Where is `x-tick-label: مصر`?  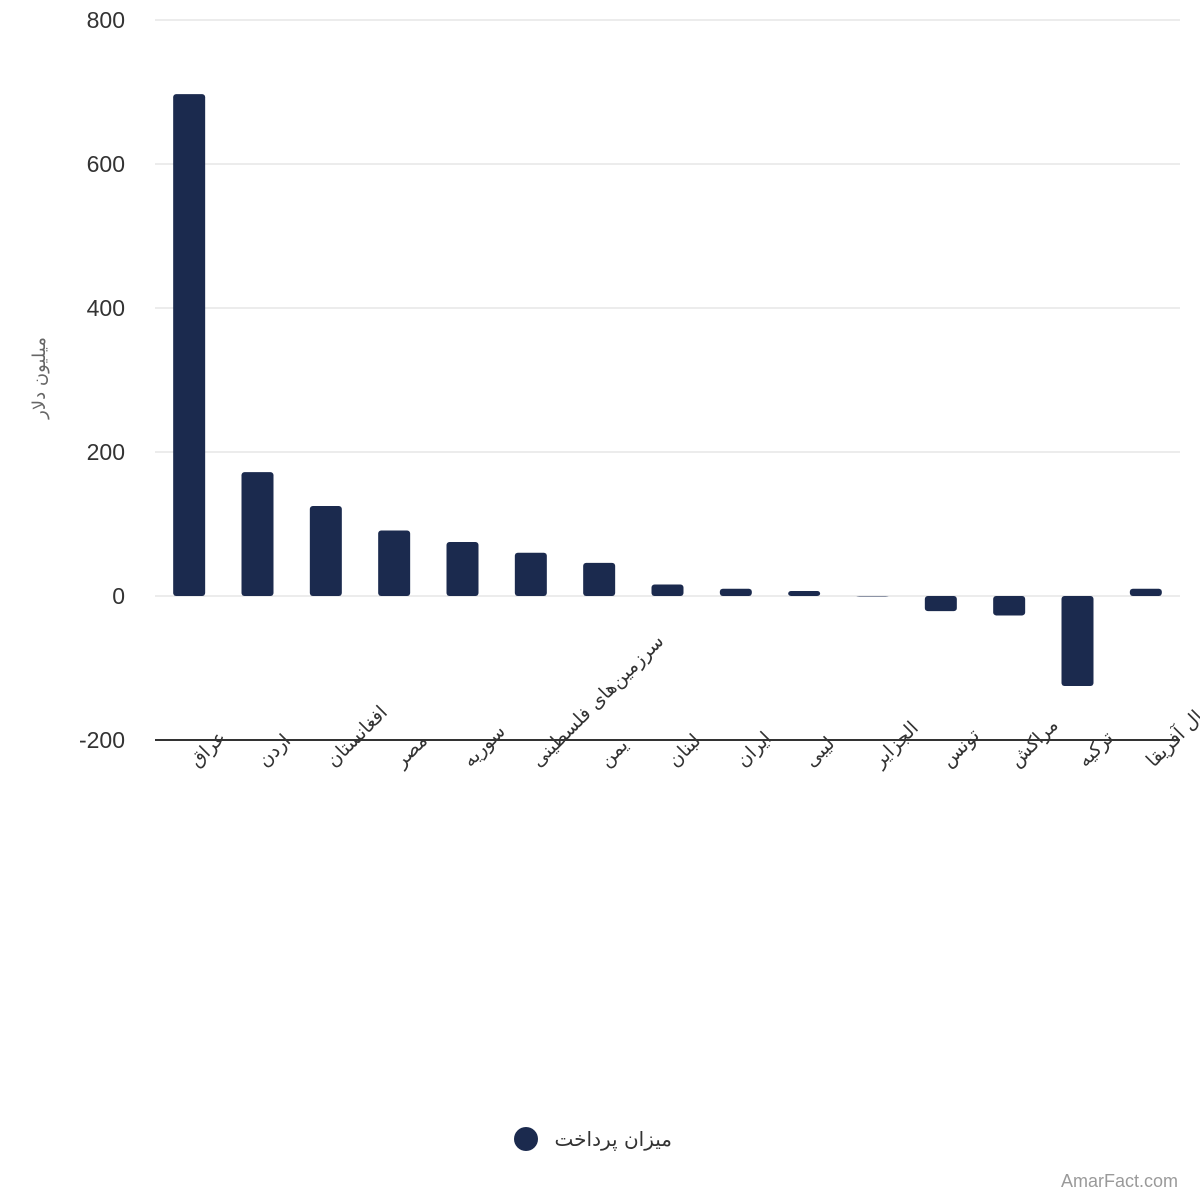
x-tick-label: مصر is located at coordinates (410, 751).